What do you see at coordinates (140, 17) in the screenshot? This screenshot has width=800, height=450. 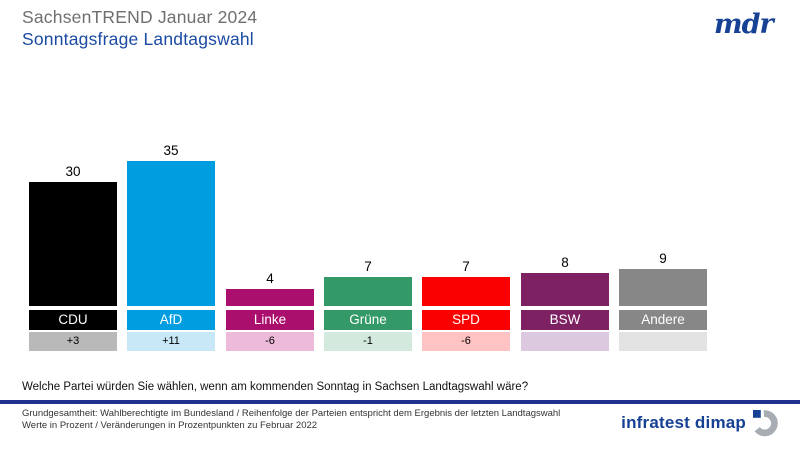 I see `chart-subtitle: SachsenTREND Januar 2024` at bounding box center [140, 17].